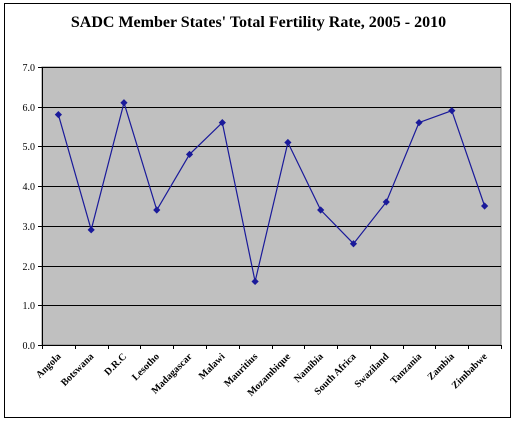 The height and width of the screenshot is (424, 517). I want to click on data-point-mozambique, so click(288, 142).